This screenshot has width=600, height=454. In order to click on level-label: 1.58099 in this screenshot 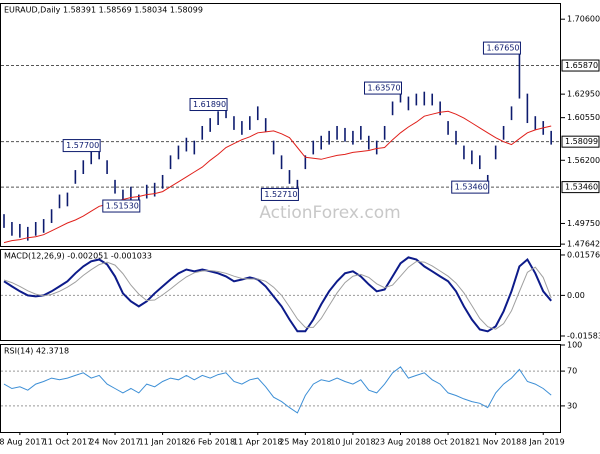, I will do `click(581, 141)`.